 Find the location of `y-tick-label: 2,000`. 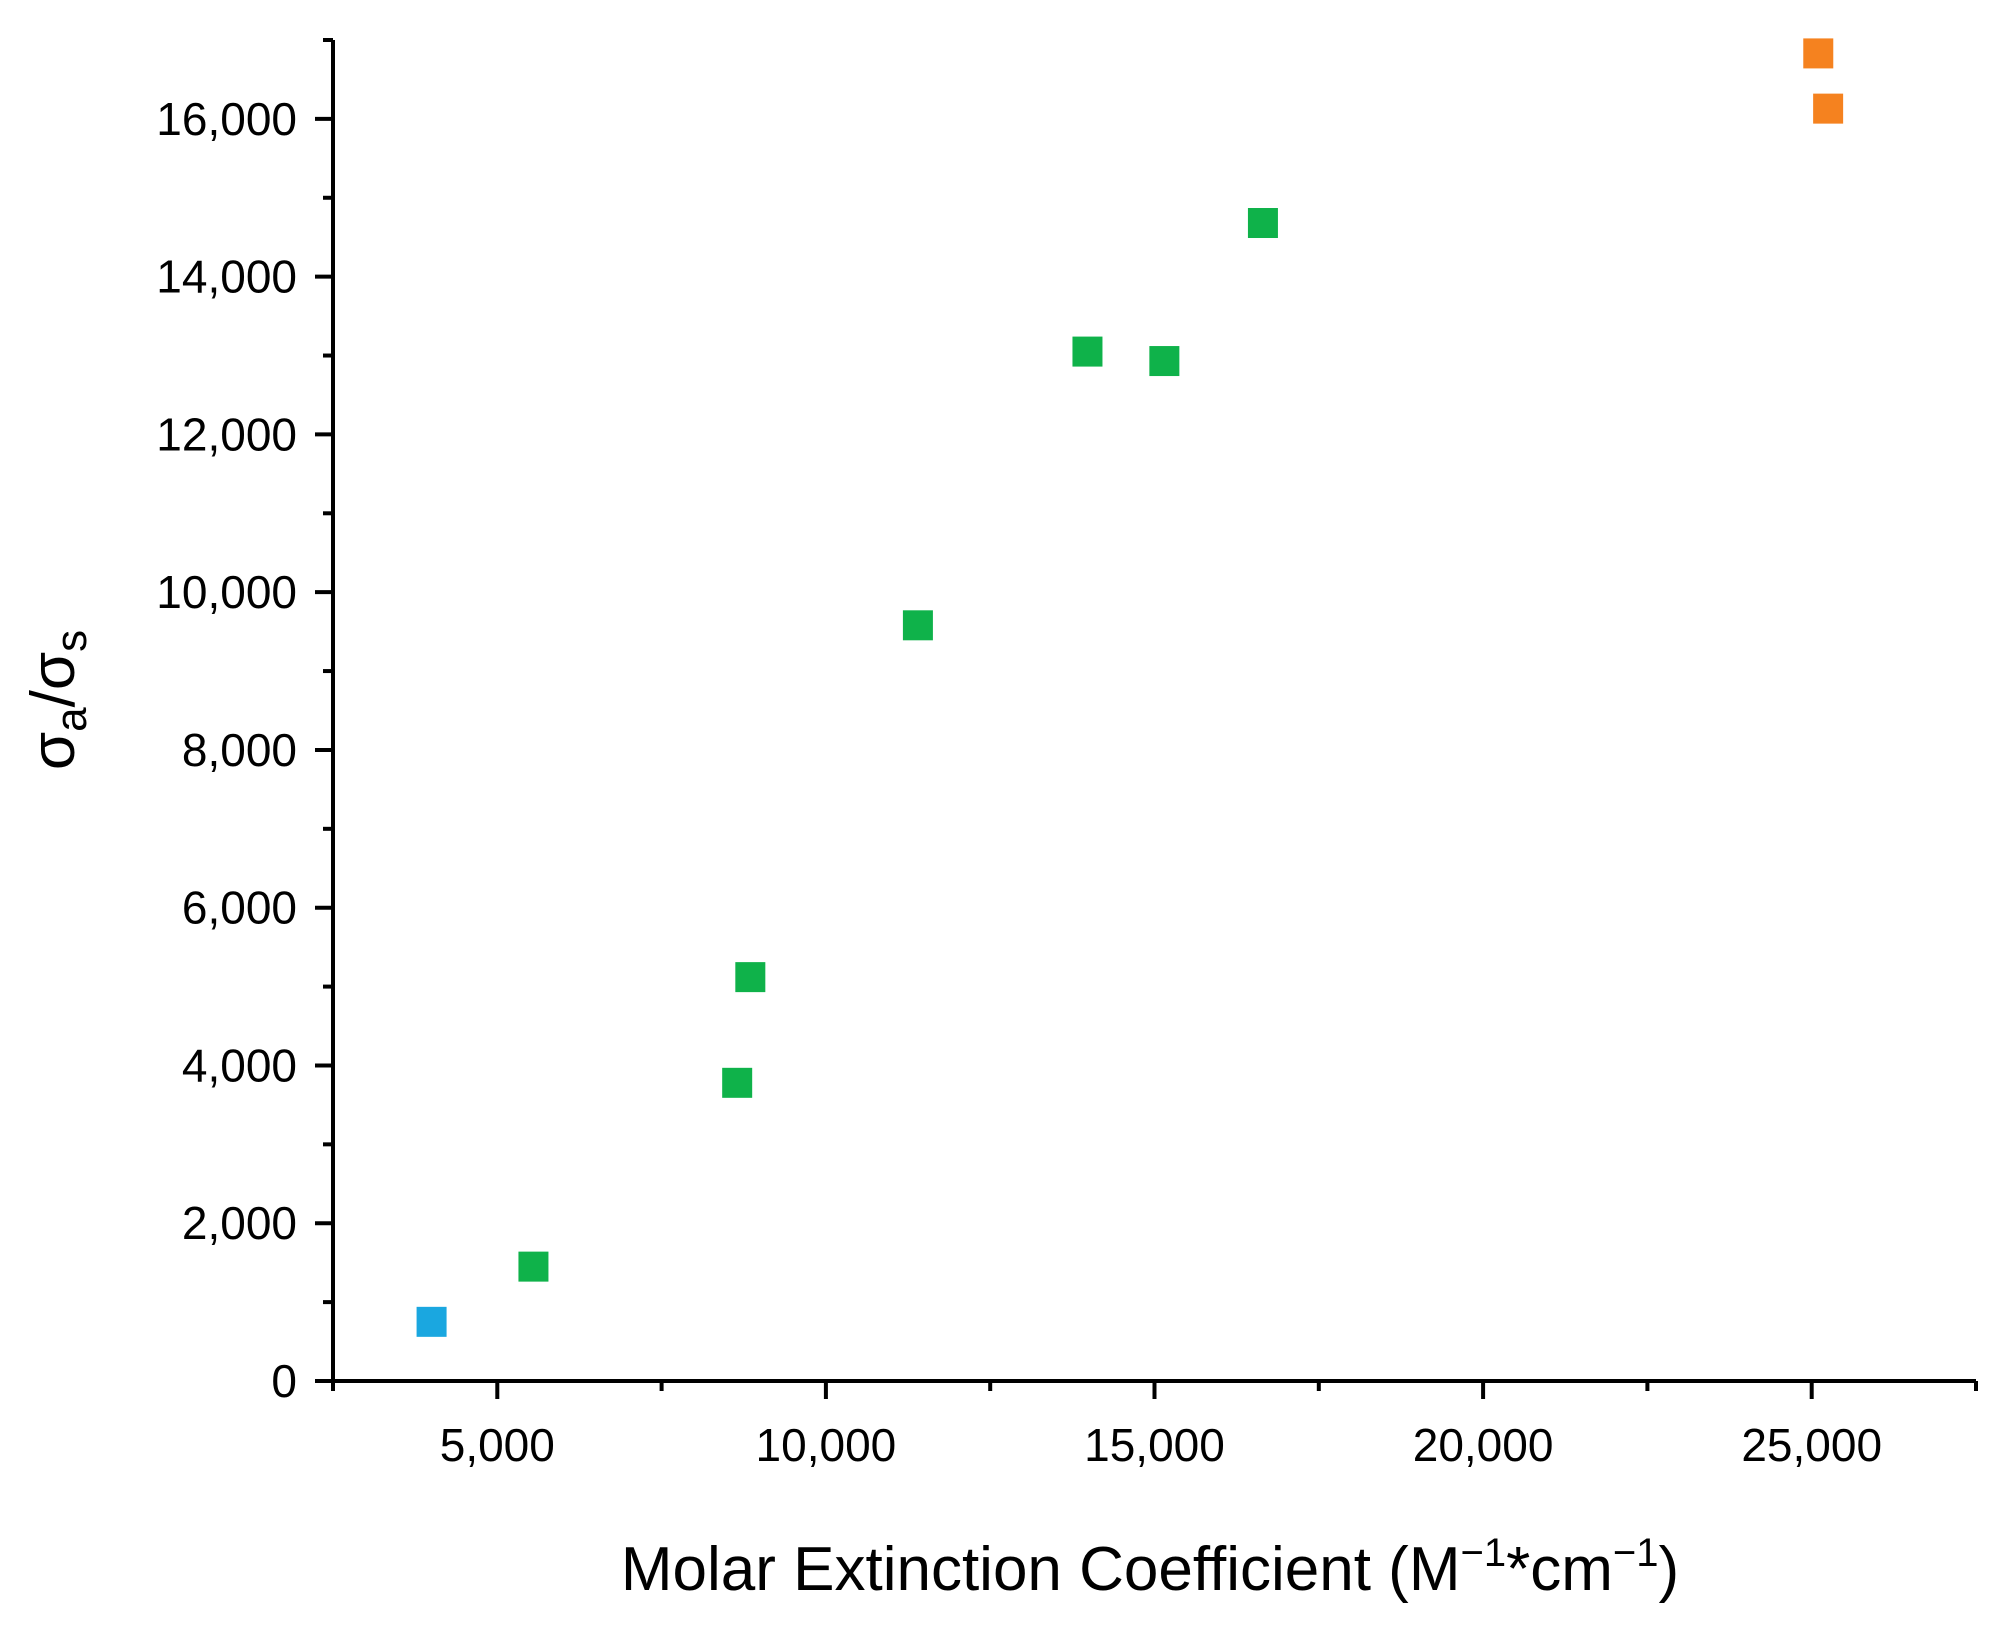

y-tick-label: 2,000 is located at coordinates (239, 1223).